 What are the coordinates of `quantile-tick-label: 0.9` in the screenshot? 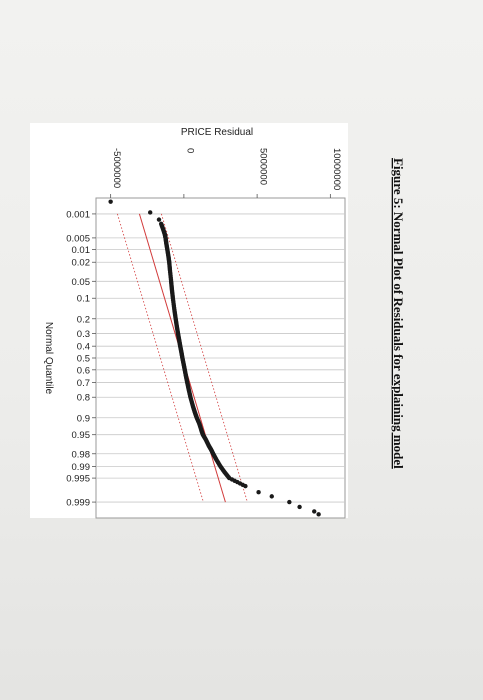 It's located at (83, 418).